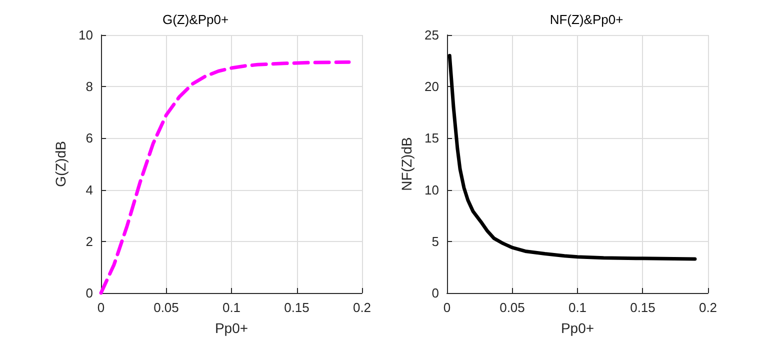 The height and width of the screenshot is (340, 782). Describe the element at coordinates (195, 19) in the screenshot. I see `chart-title: G(Z)&Pp0+` at that location.